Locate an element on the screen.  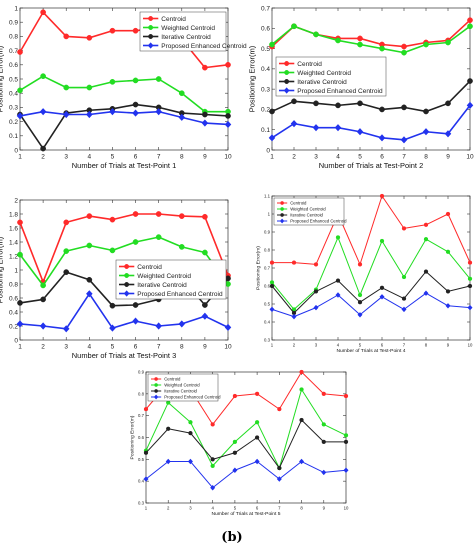
y-tick-label: 0.9 is located at coordinates (141, 372).